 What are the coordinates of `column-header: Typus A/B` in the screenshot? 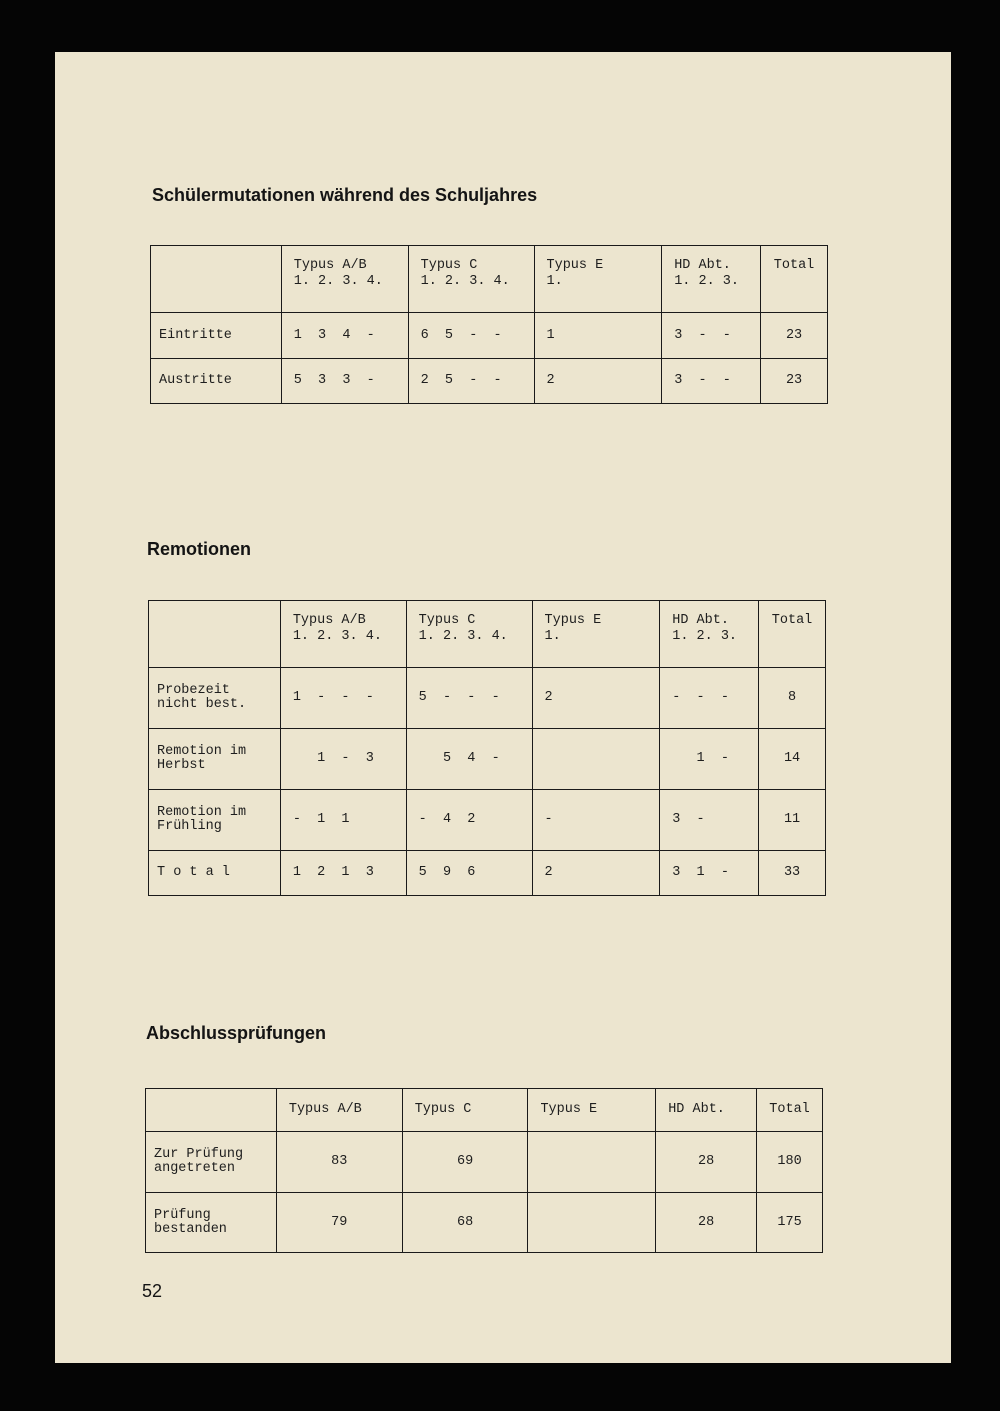 It's located at (339, 1110).